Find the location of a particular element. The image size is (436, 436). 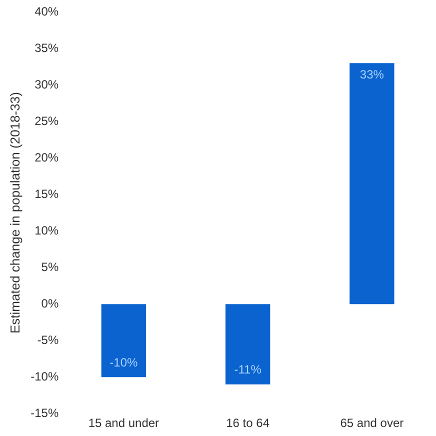

y-tick-label: 10% is located at coordinates (46, 230).